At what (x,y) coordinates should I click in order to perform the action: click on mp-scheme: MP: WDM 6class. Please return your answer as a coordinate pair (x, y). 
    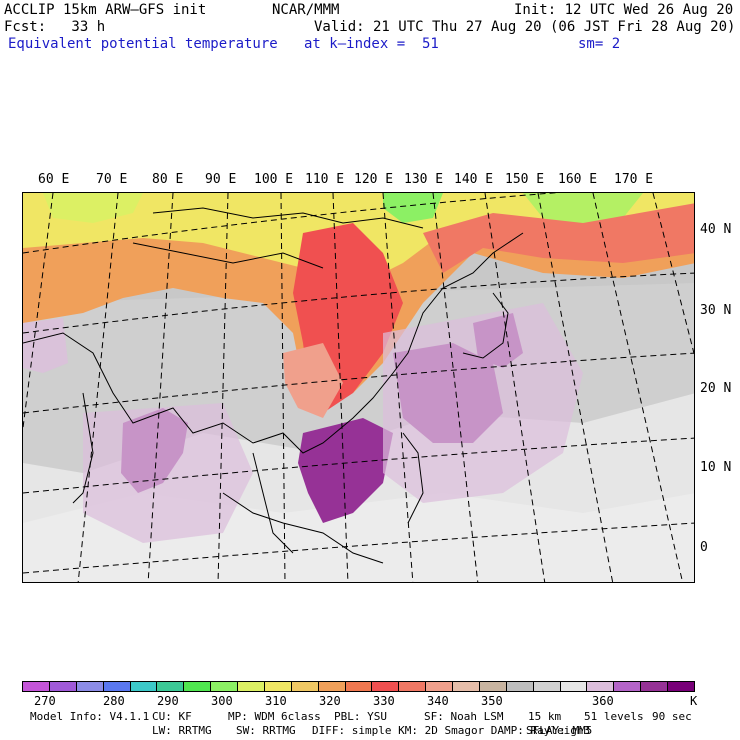
    Looking at the image, I should click on (274, 716).